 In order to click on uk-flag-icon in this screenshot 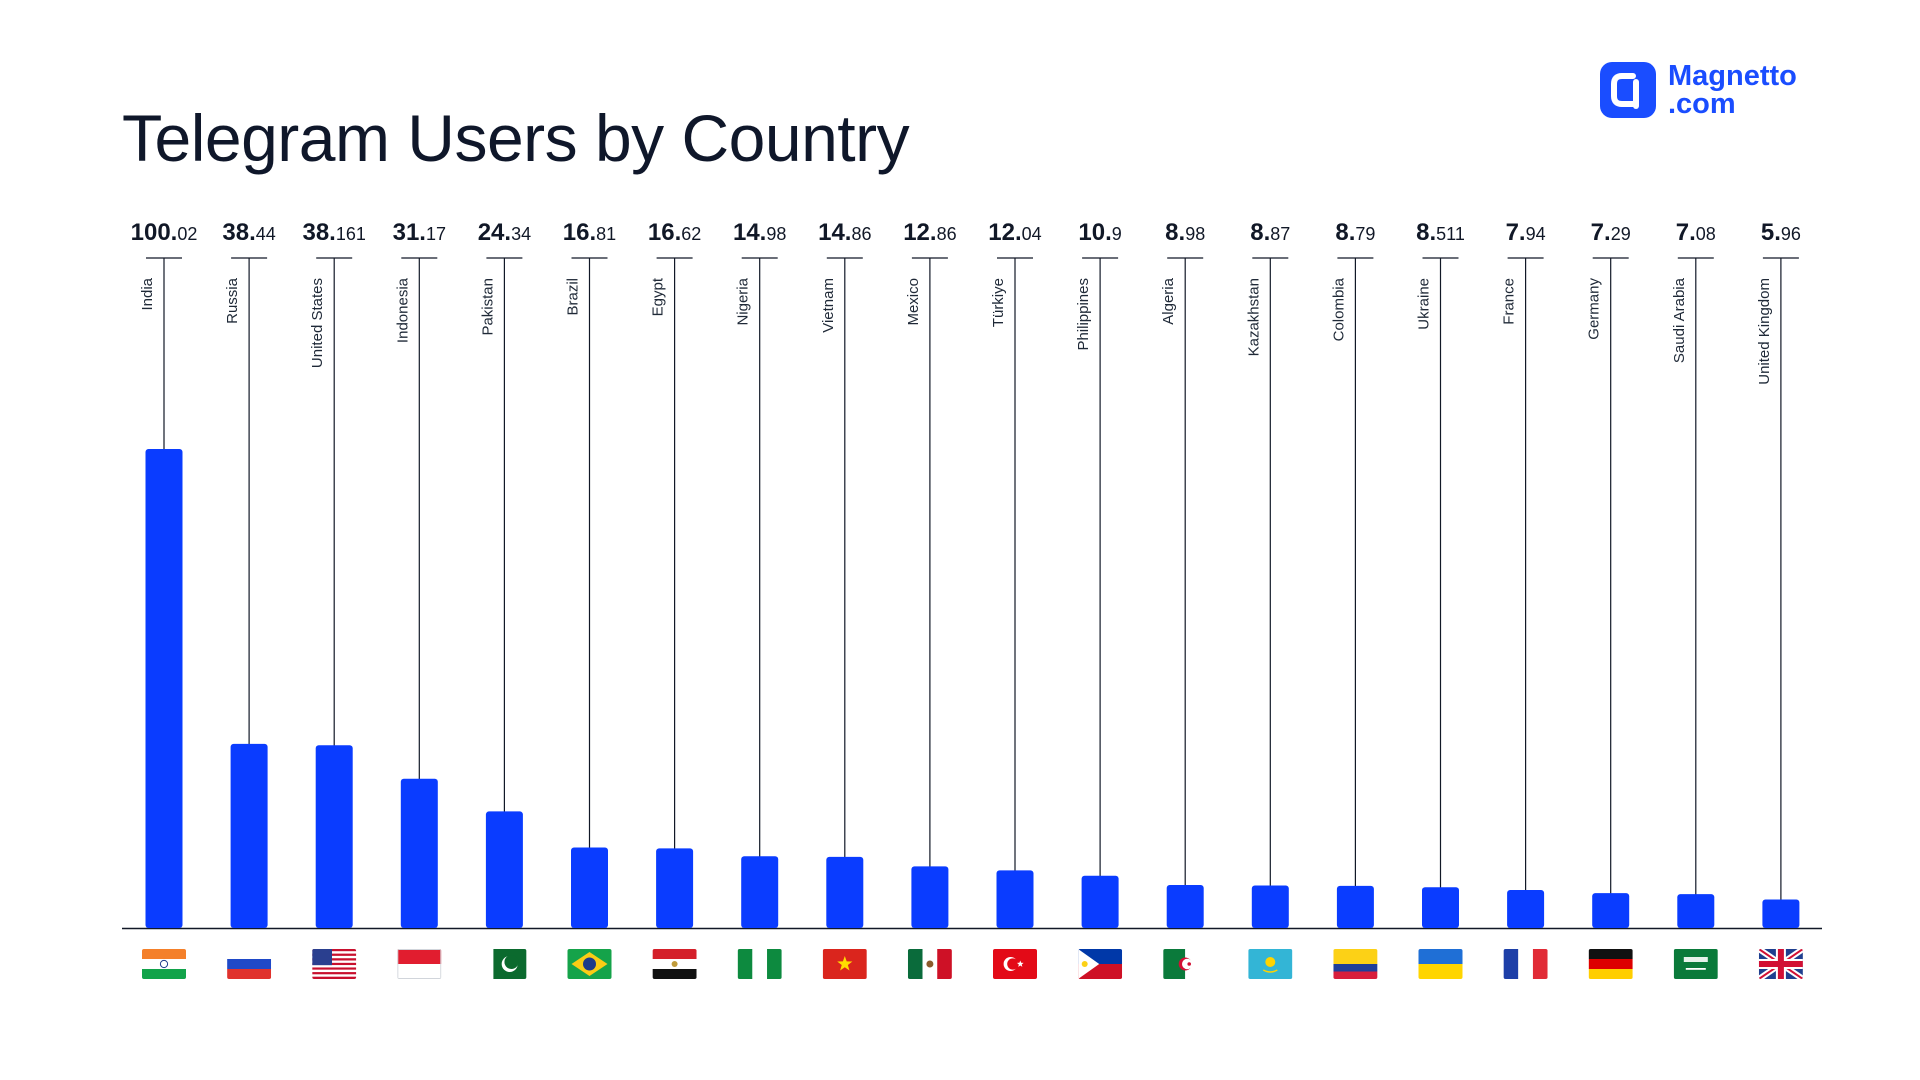, I will do `click(1780, 964)`.